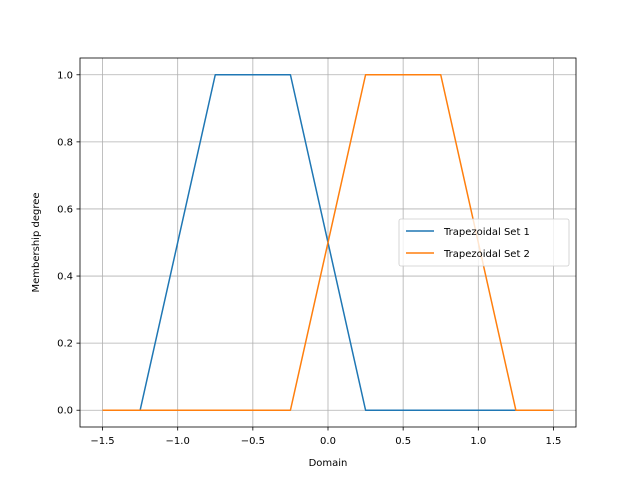 This screenshot has height=484, width=640. What do you see at coordinates (65, 344) in the screenshot?
I see `y-tick-label: 0.2` at bounding box center [65, 344].